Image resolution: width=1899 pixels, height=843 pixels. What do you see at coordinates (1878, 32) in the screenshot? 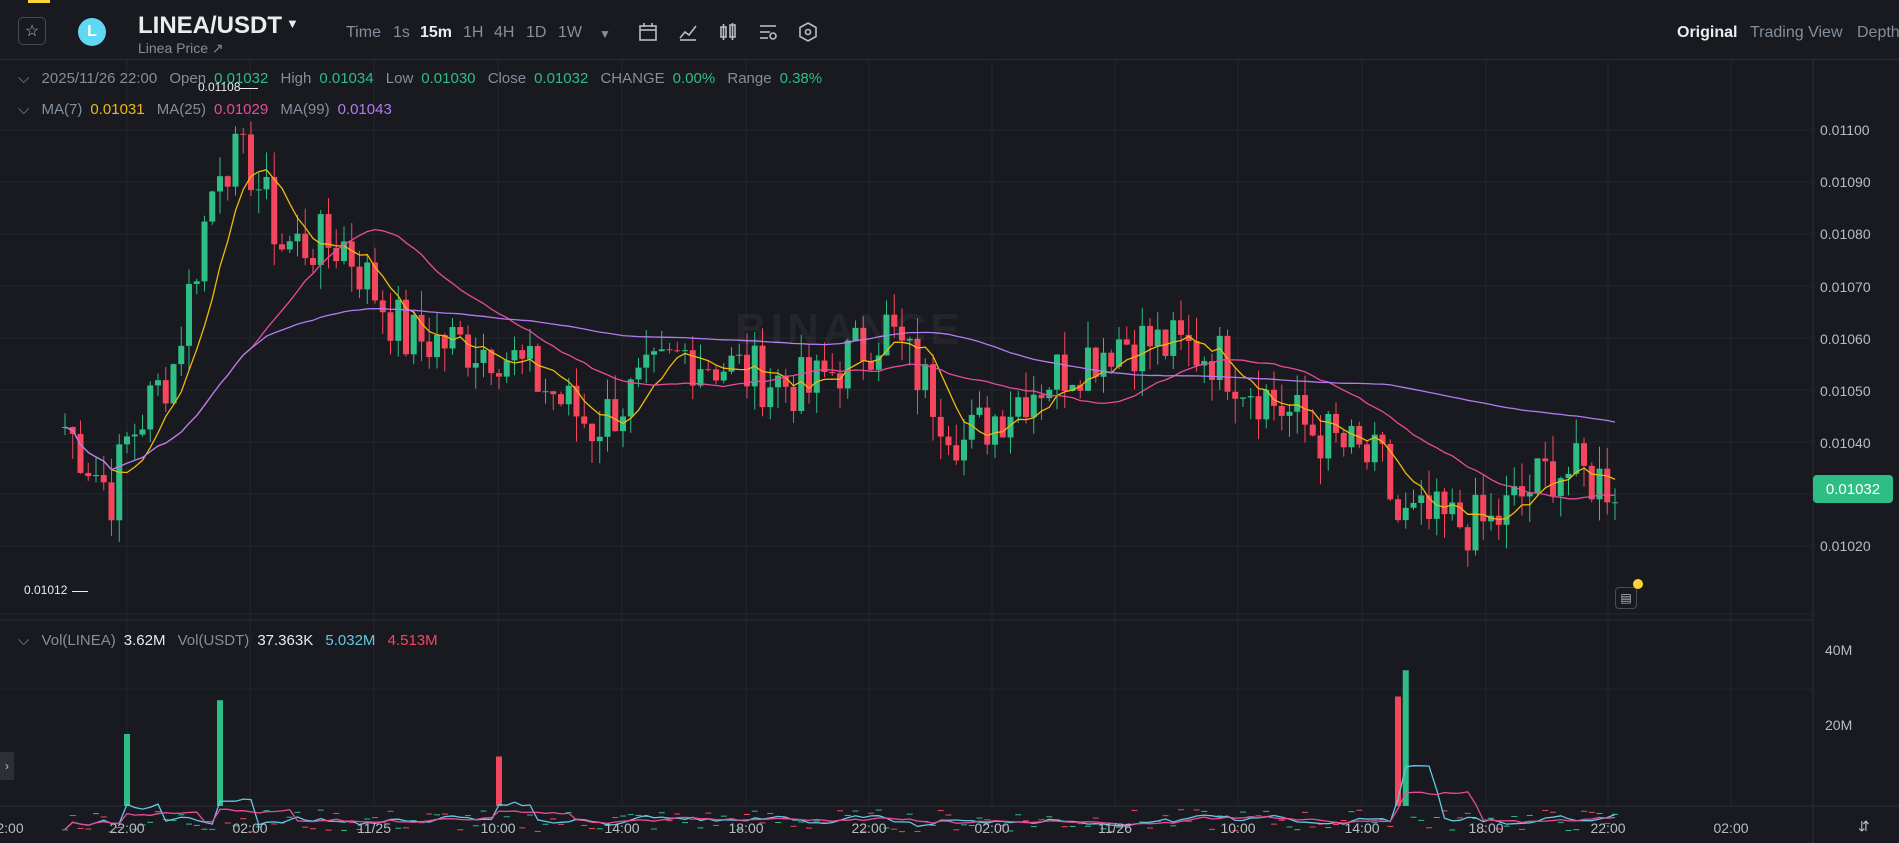
I see `tab-depth: Depth` at bounding box center [1878, 32].